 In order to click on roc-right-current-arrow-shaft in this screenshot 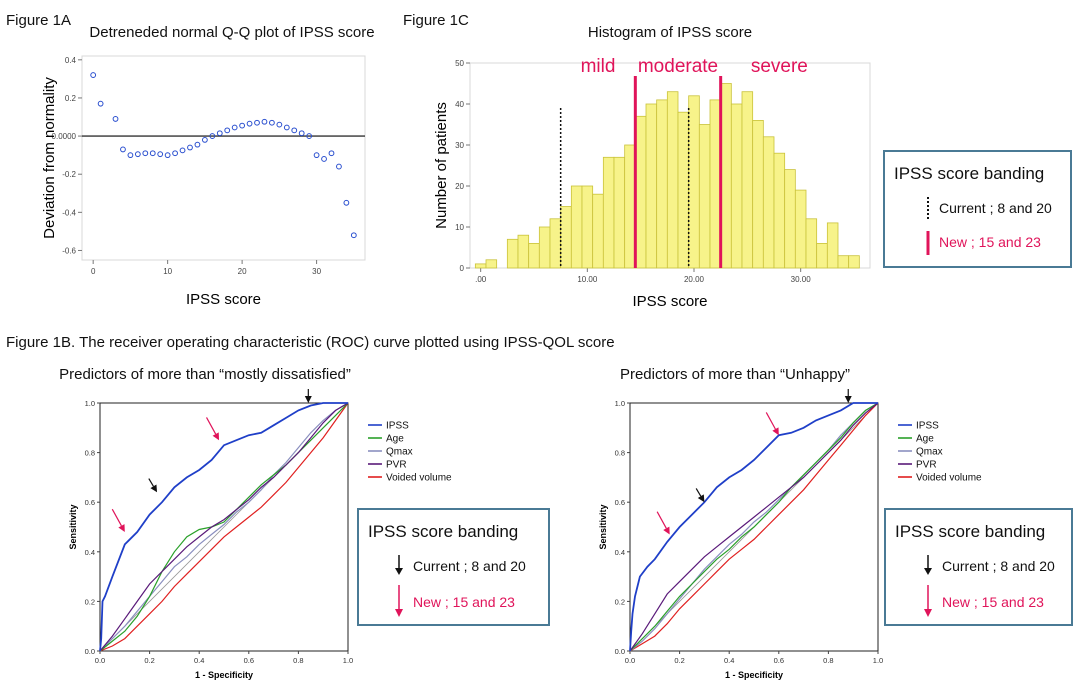, I will do `click(698, 492)`.